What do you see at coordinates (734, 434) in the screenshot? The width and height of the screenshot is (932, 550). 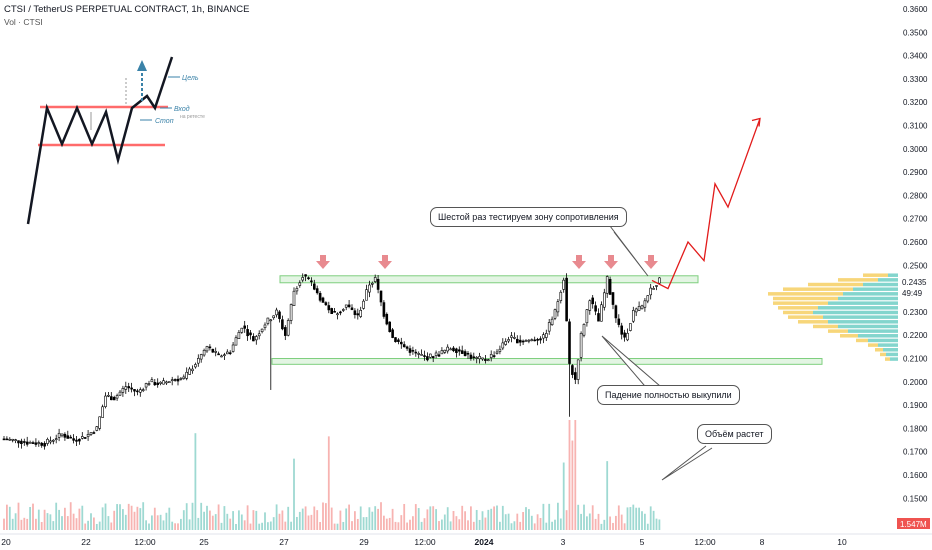 I see `annotation-volume: Объём растет` at bounding box center [734, 434].